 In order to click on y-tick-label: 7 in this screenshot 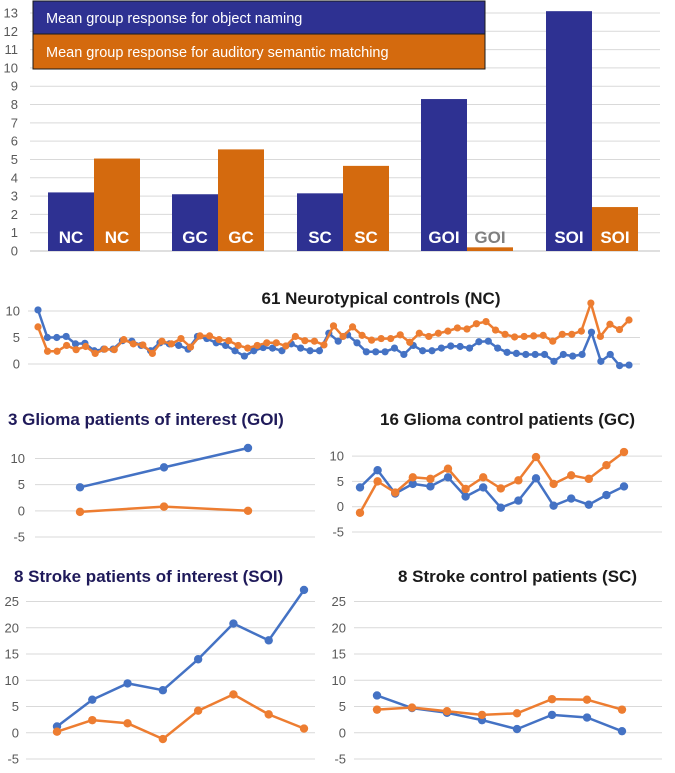, I will do `click(14, 122)`.